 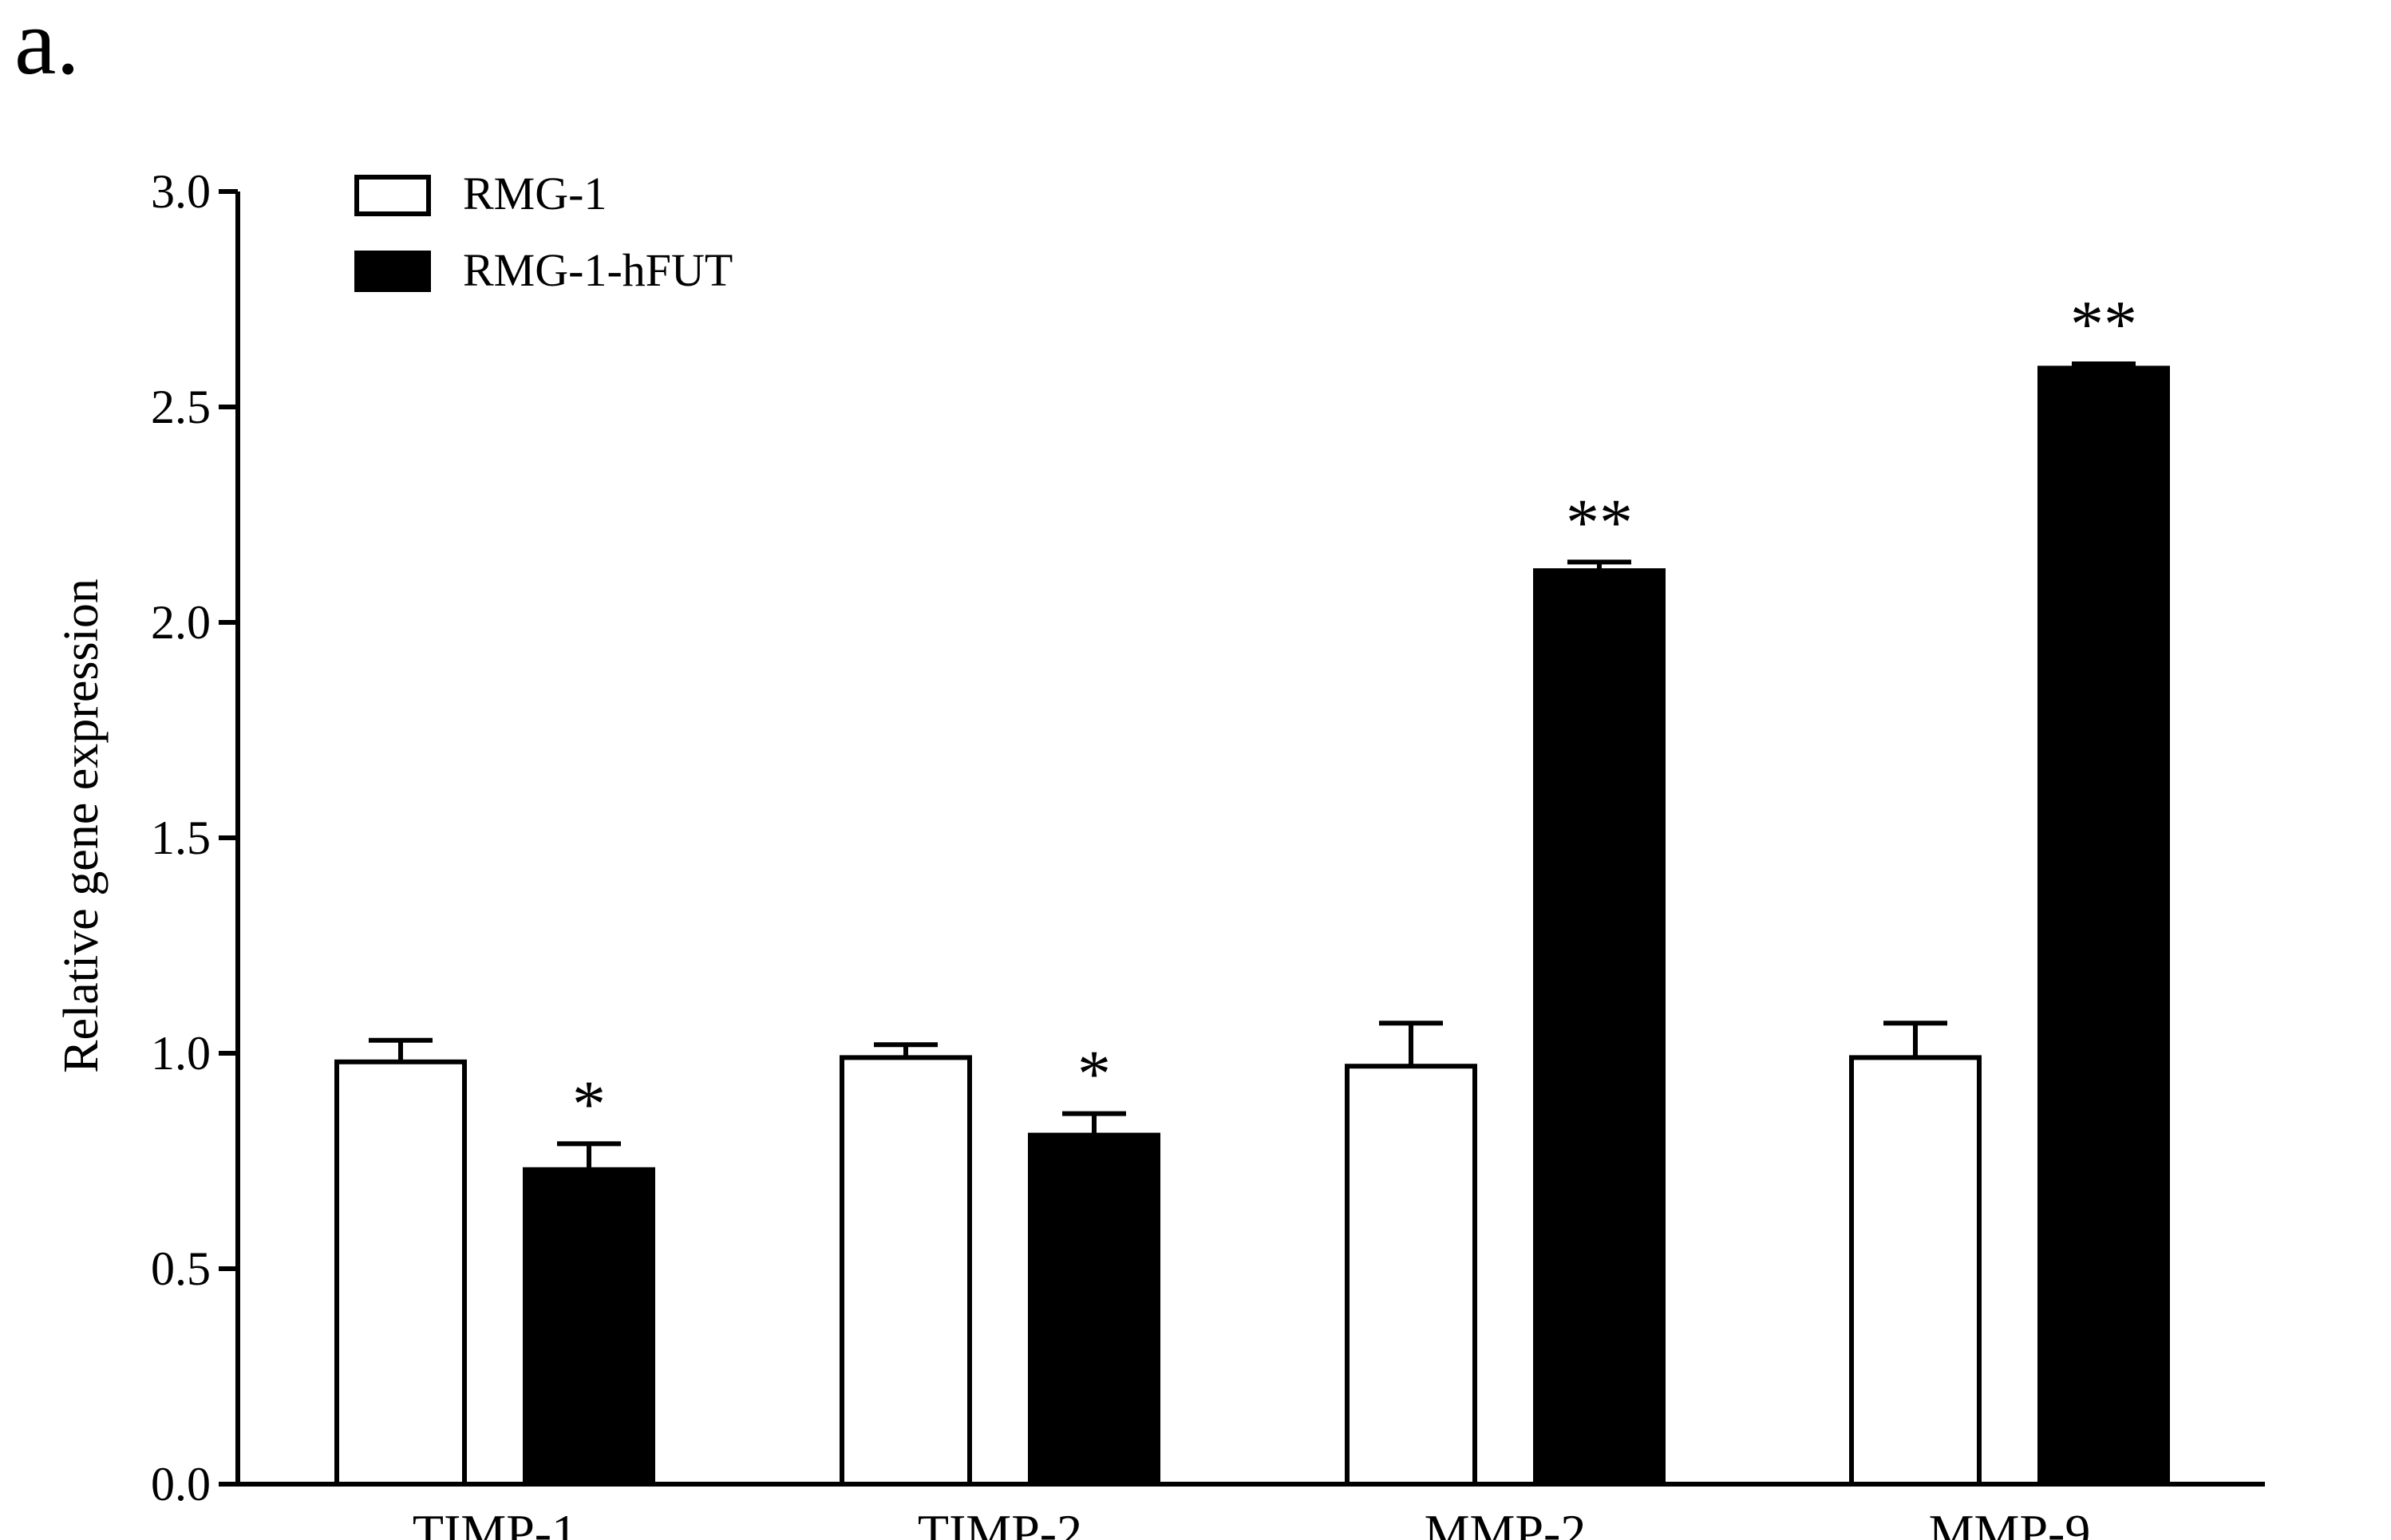 What do you see at coordinates (181, 622) in the screenshot?
I see `y-tick-label-2.0: 2.0` at bounding box center [181, 622].